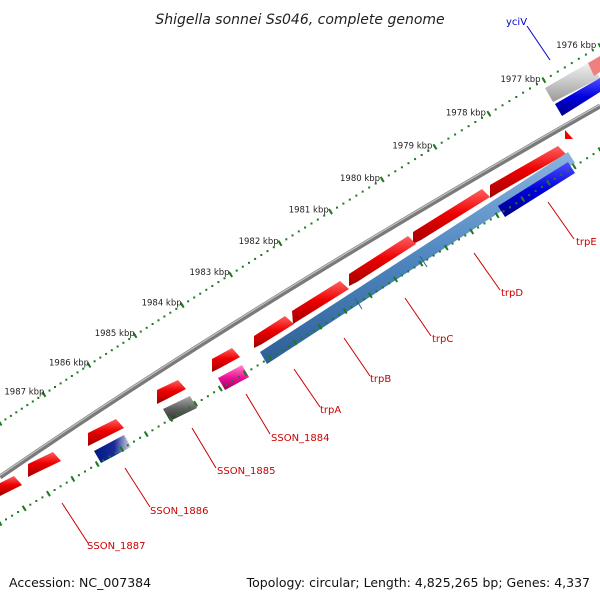 This screenshot has width=600, height=600. What do you see at coordinates (594, 66) in the screenshot?
I see `feature-salmon` at bounding box center [594, 66].